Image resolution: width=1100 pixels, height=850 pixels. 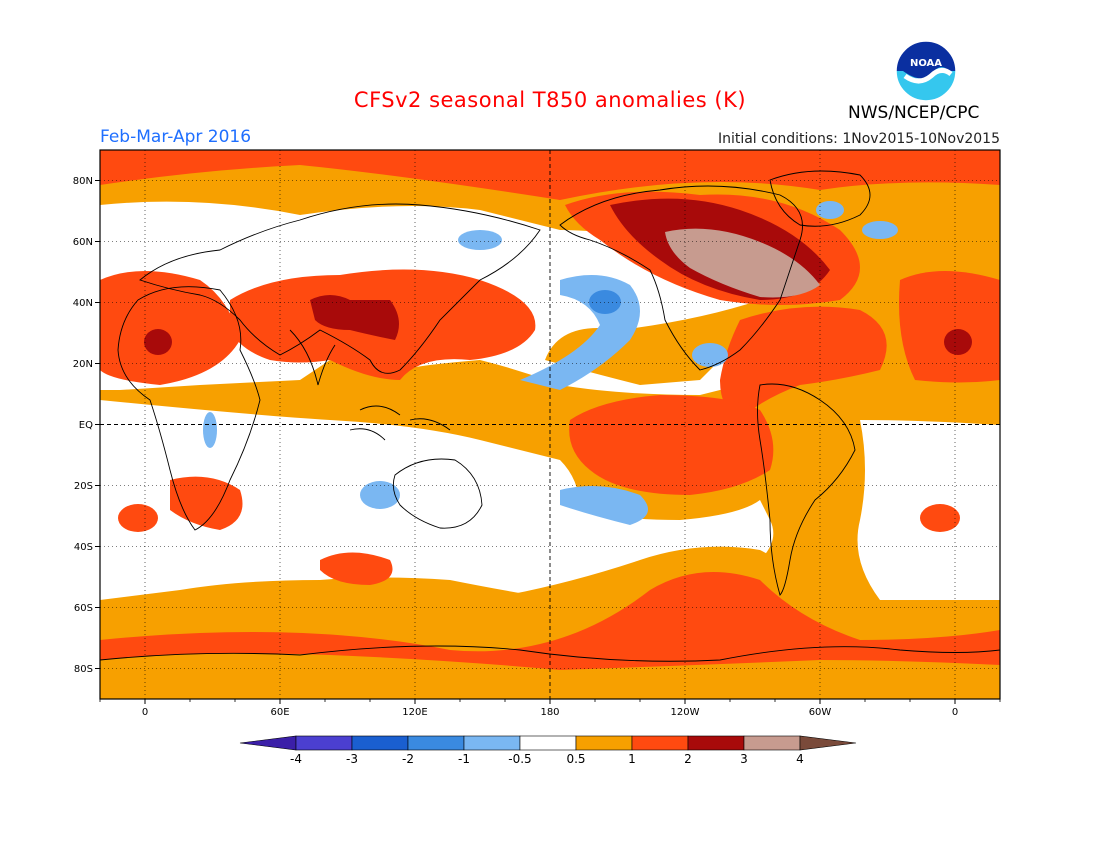 I want to click on colorbar-label: 3, so click(x=744, y=759).